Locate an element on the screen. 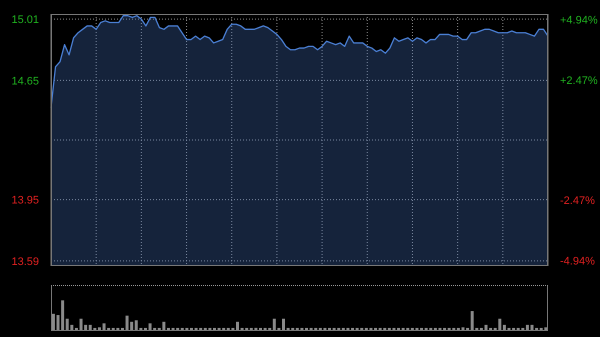 The width and height of the screenshot is (600, 337). y-tick-label: 15.01 is located at coordinates (25, 20).